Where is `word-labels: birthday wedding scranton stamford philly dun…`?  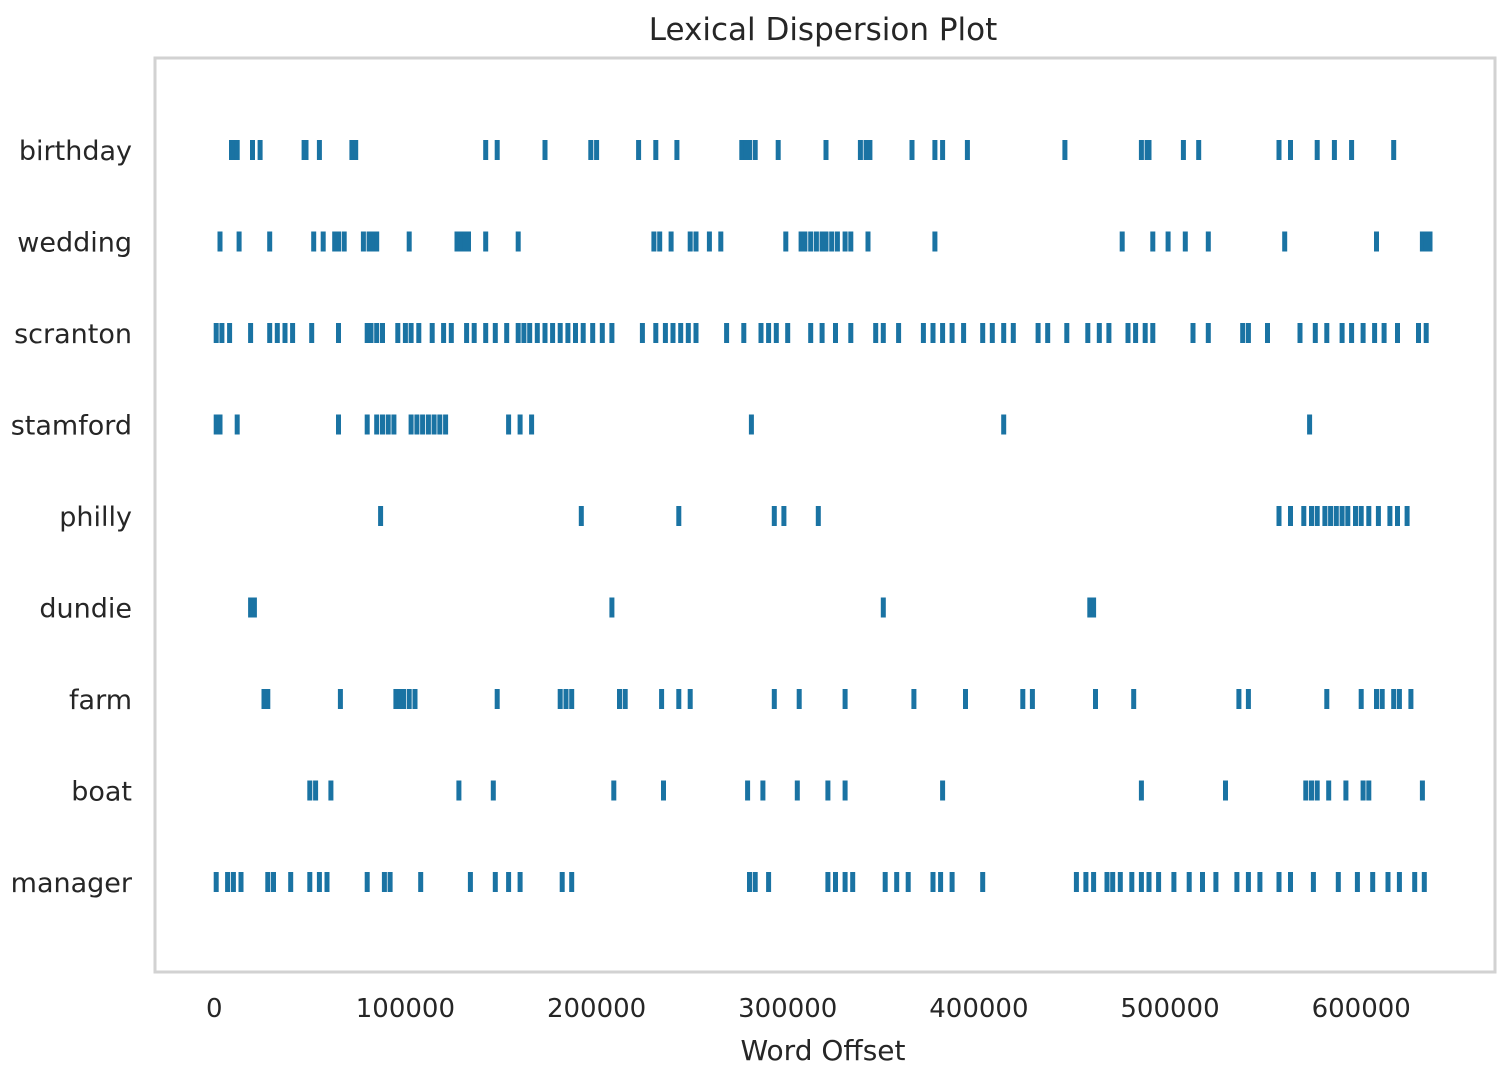 word-labels: birthday wedding scranton stamford philly dun… is located at coordinates (72, 517).